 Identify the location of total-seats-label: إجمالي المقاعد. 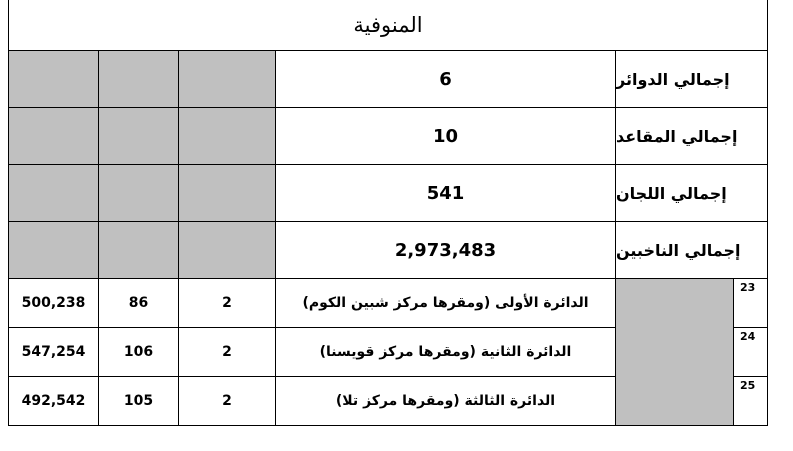
(691, 136).